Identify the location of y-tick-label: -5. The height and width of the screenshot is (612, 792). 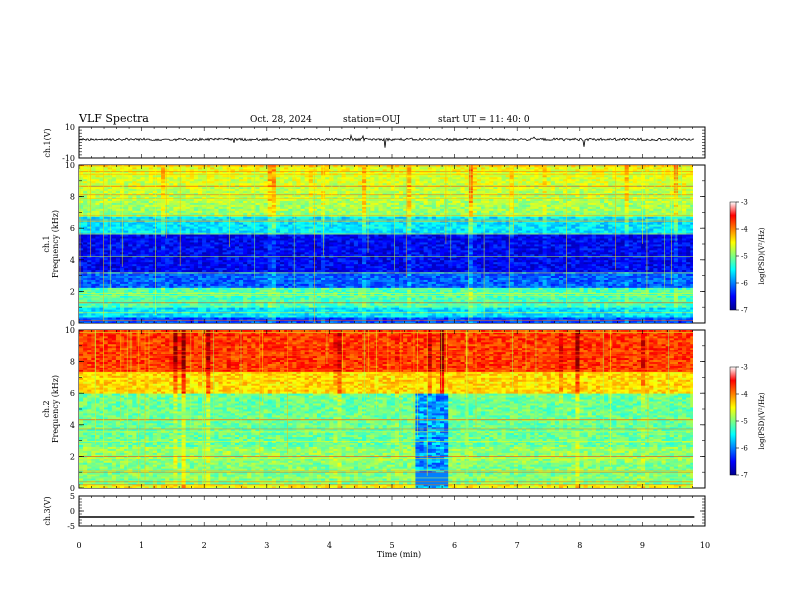
(71, 526).